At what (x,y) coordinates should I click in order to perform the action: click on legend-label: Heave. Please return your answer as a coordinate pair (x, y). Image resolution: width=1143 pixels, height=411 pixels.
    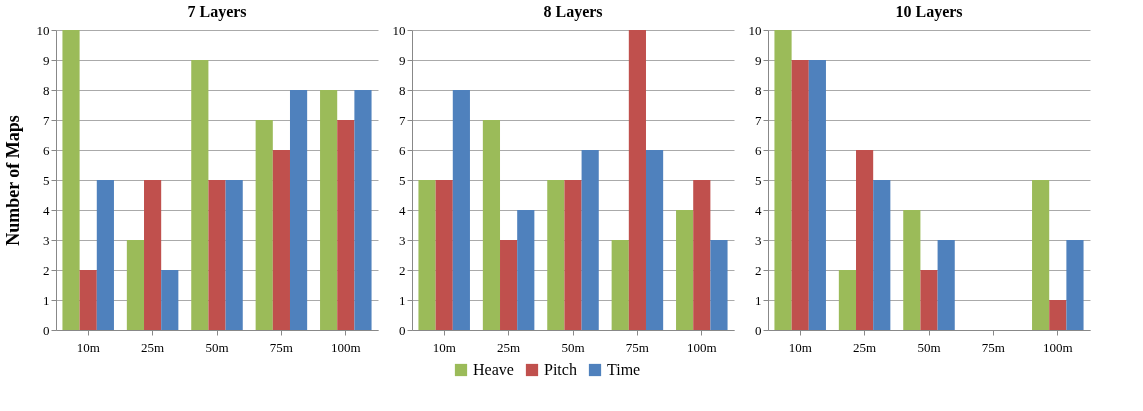
    Looking at the image, I should click on (493, 369).